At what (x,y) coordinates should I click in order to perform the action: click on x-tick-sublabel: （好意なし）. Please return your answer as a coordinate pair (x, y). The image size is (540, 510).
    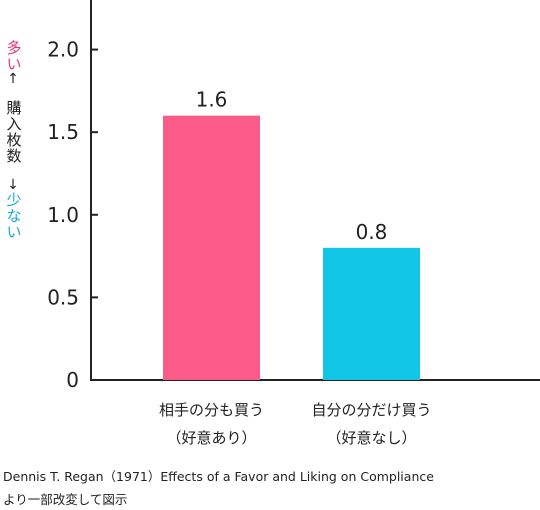
    Looking at the image, I should click on (371, 438).